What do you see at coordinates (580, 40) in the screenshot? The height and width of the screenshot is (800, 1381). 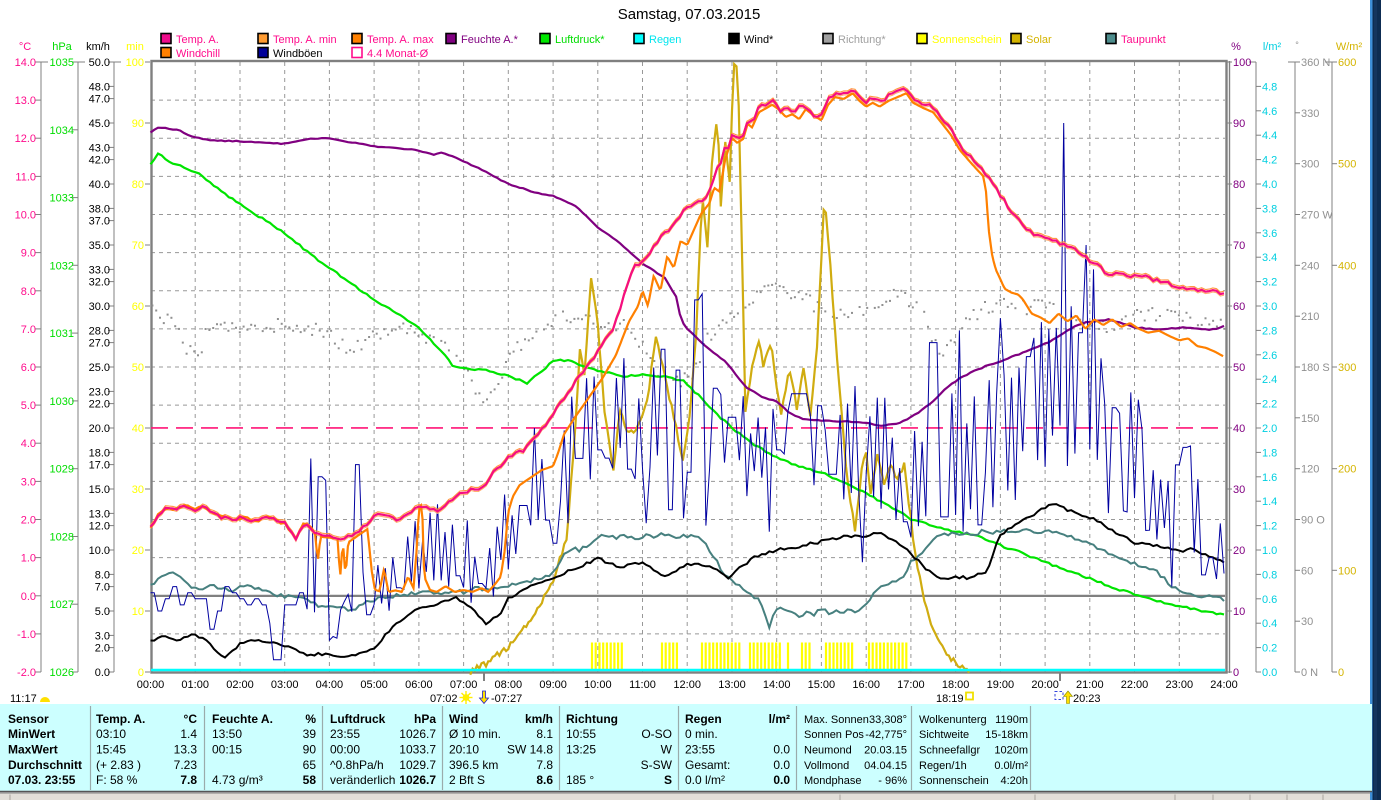 I see `svg-text: Luftdruck*` at bounding box center [580, 40].